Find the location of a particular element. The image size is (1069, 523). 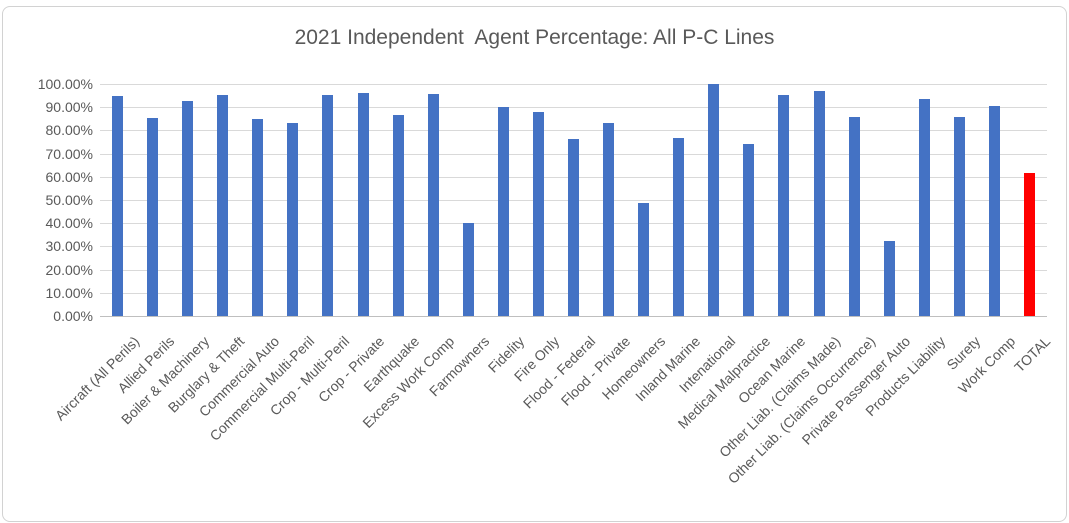

x-axis-line is located at coordinates (573, 316).